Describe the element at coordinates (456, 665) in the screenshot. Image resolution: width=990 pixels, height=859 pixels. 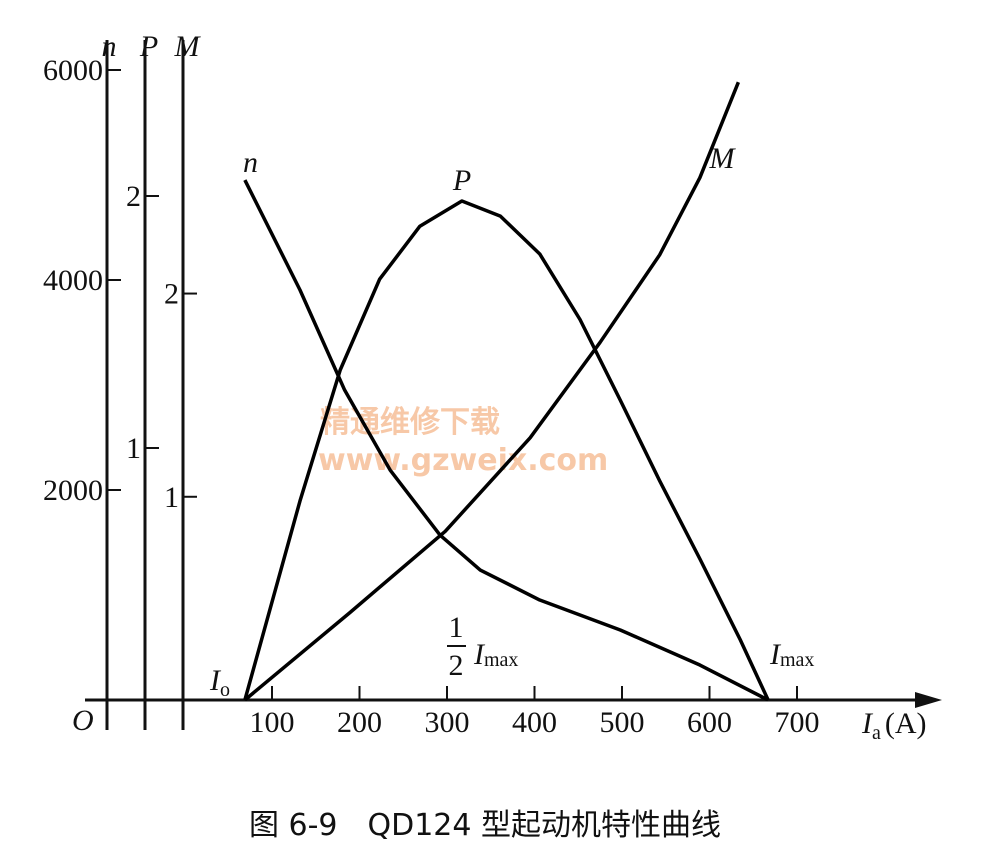
I see `fraction-denominator: 2` at that location.